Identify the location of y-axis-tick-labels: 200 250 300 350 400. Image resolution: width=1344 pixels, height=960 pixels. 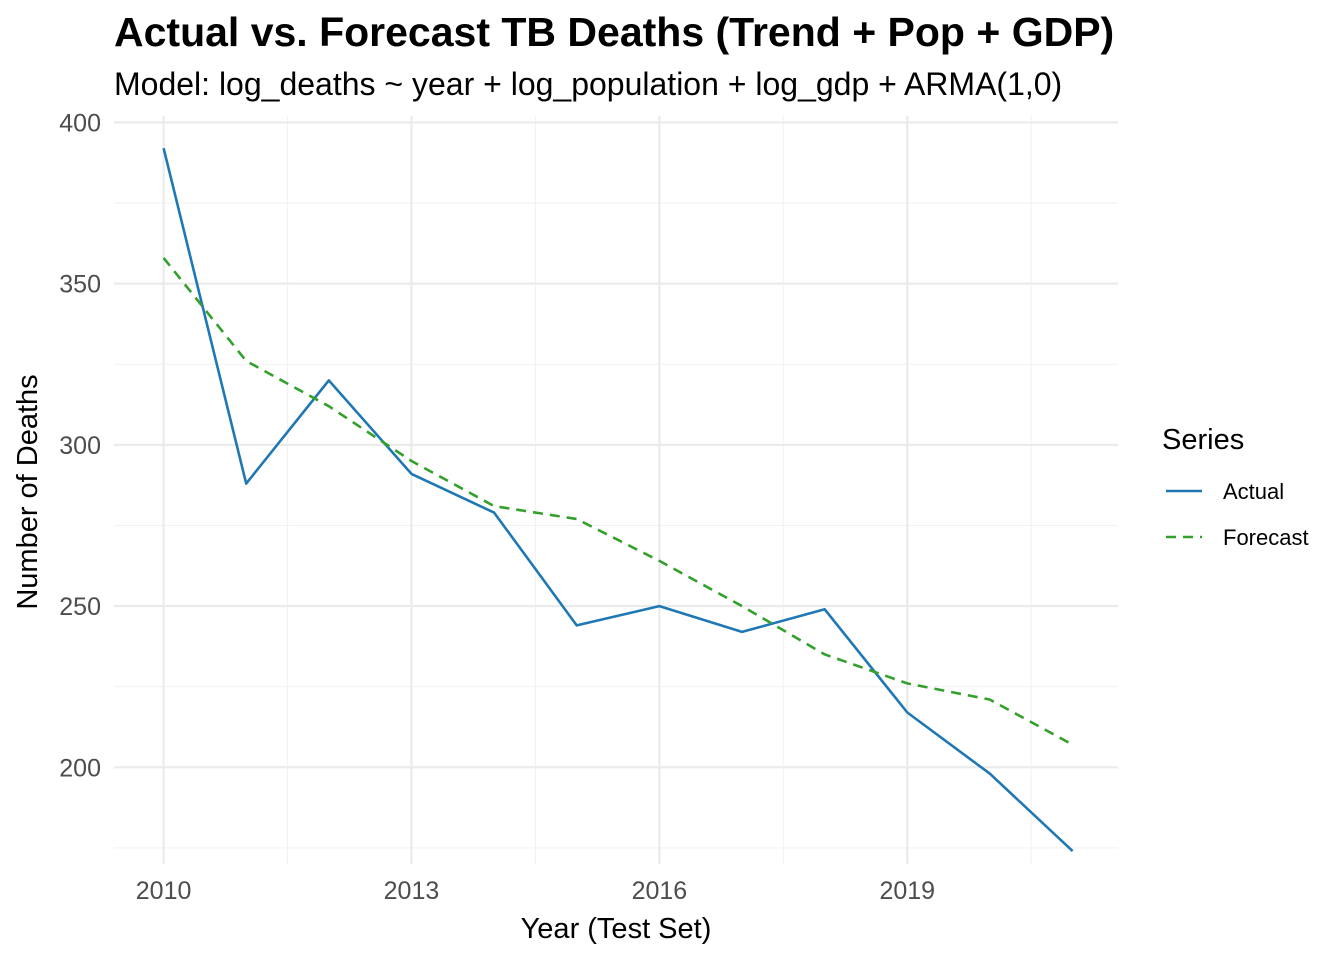
(80, 445).